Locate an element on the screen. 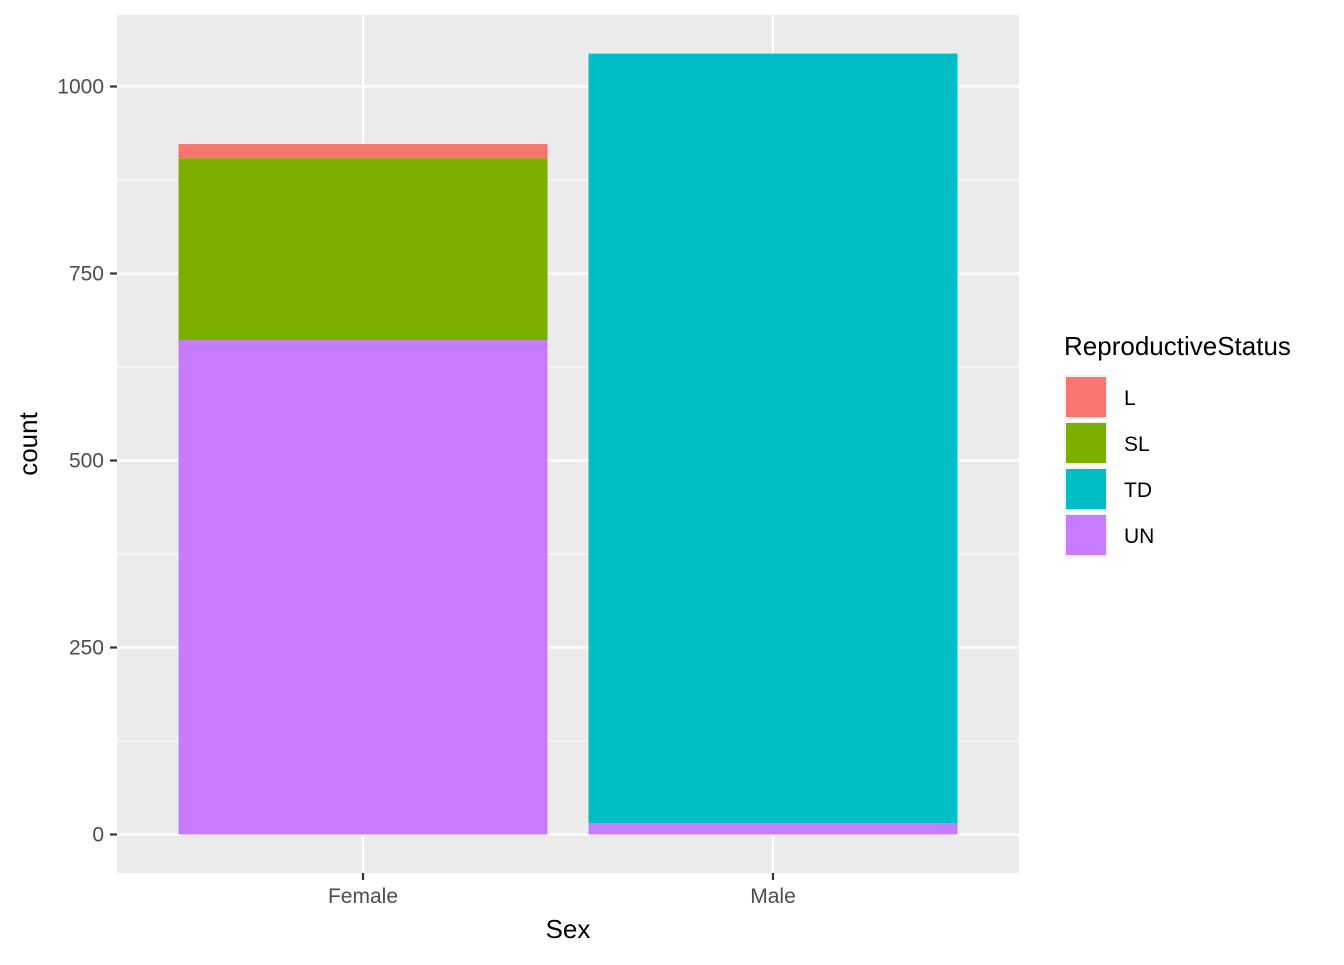  legend-title: ReproductiveStatus is located at coordinates (1177, 346).